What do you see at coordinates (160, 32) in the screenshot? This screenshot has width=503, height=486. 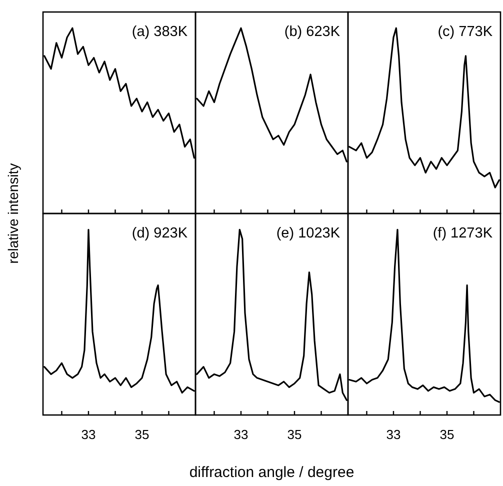 I see `chart-title: (a) 383K` at bounding box center [160, 32].